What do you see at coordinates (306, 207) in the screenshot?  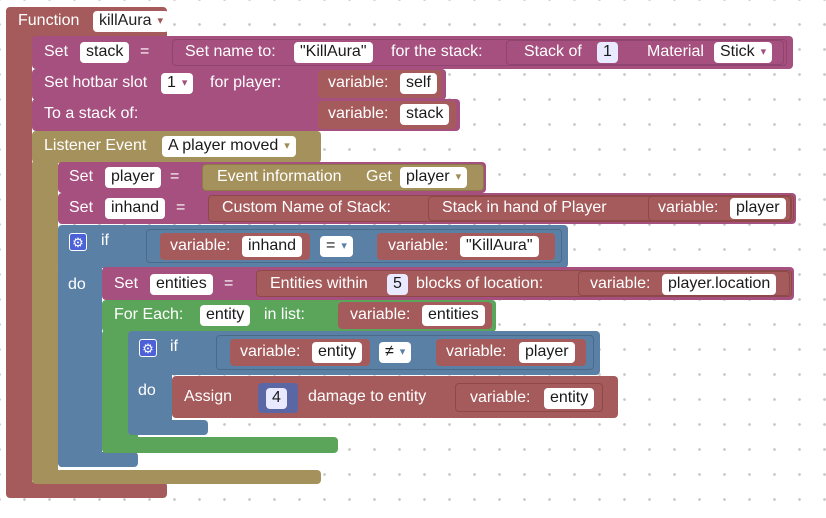 I see `custom-name-label: Custom Name of Stack:` at bounding box center [306, 207].